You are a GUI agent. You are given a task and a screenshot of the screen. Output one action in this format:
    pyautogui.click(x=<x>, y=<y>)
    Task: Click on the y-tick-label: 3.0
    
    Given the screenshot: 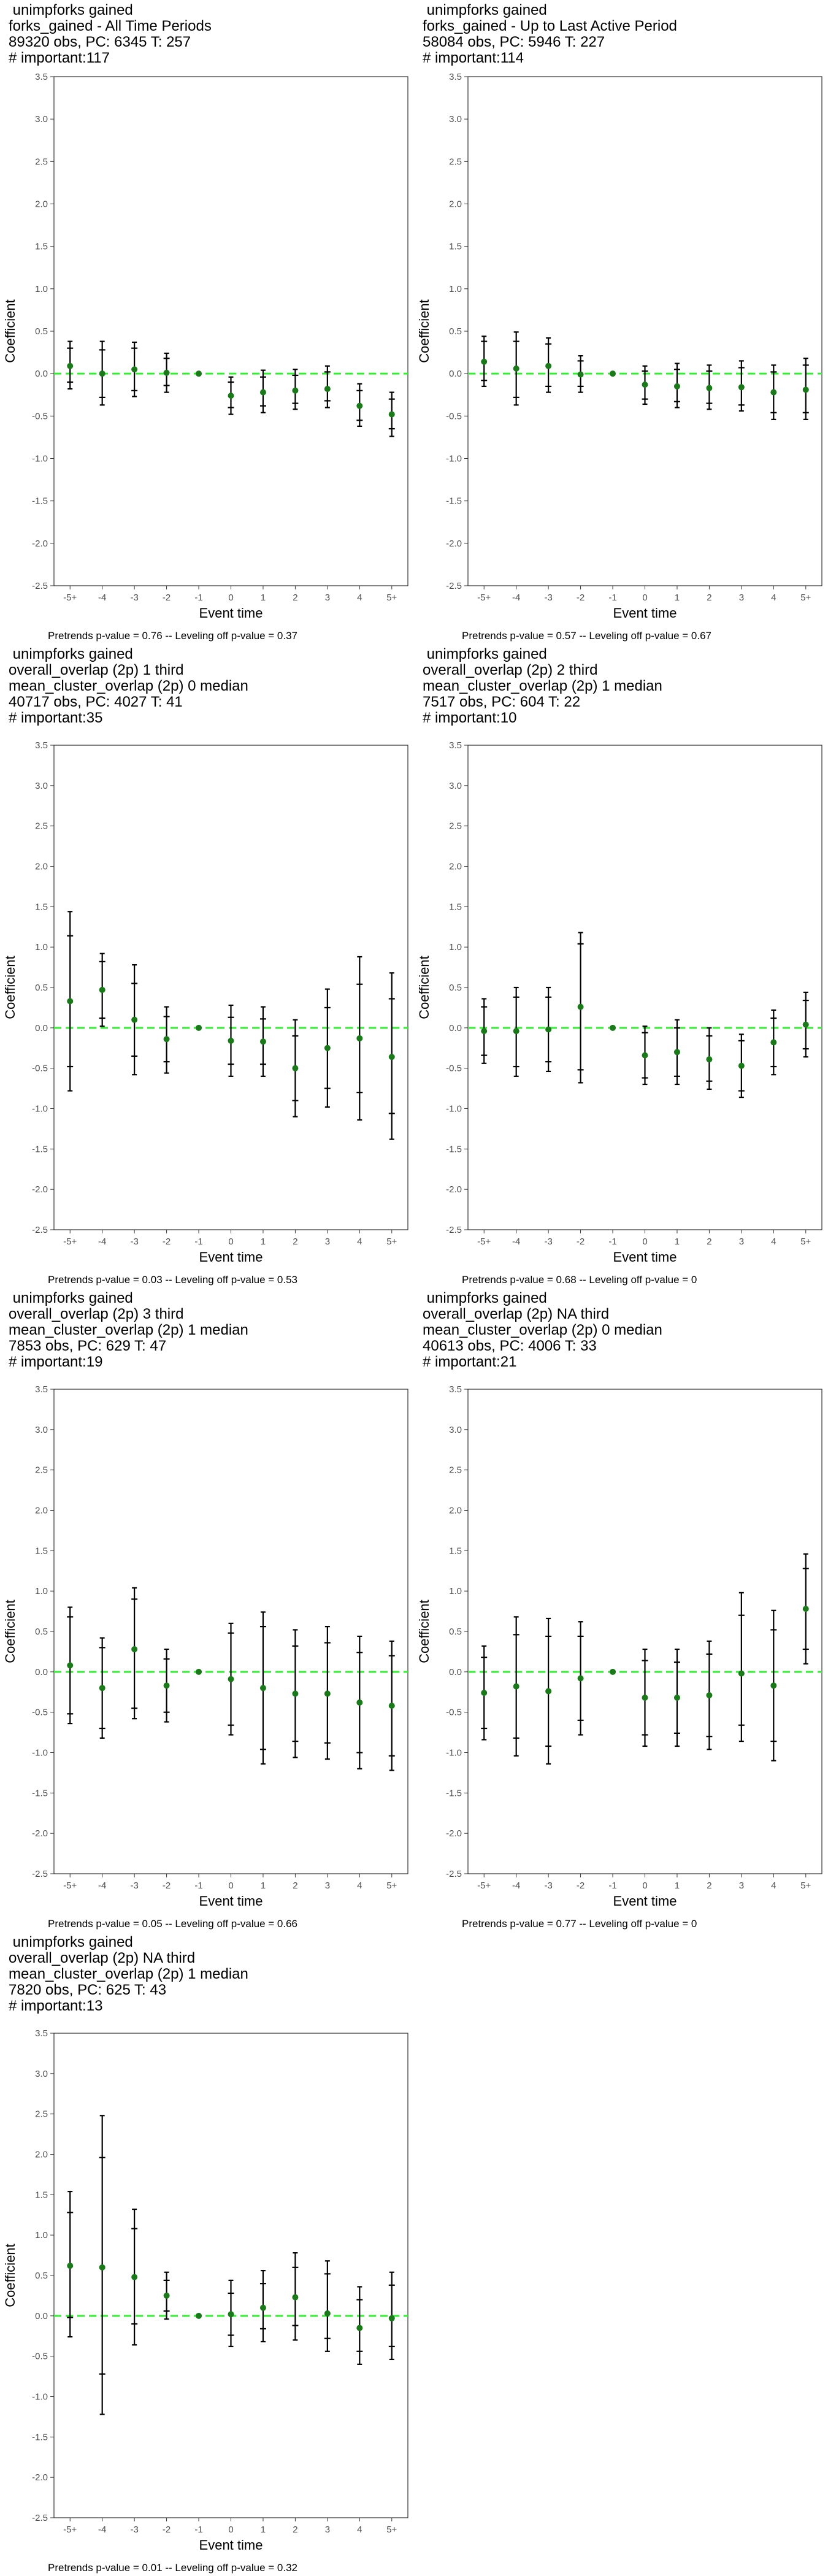 What is the action you would take?
    pyautogui.click(x=41, y=786)
    